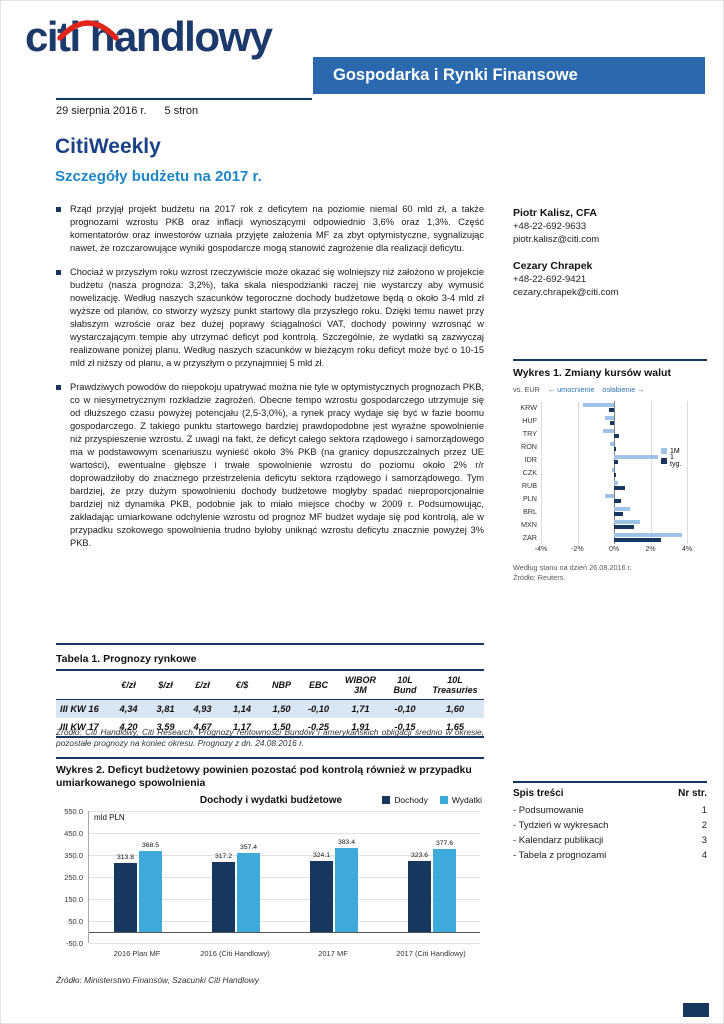  Describe the element at coordinates (526, 389) in the screenshot. I see `chart1-axis-note: vs. EUR` at that location.